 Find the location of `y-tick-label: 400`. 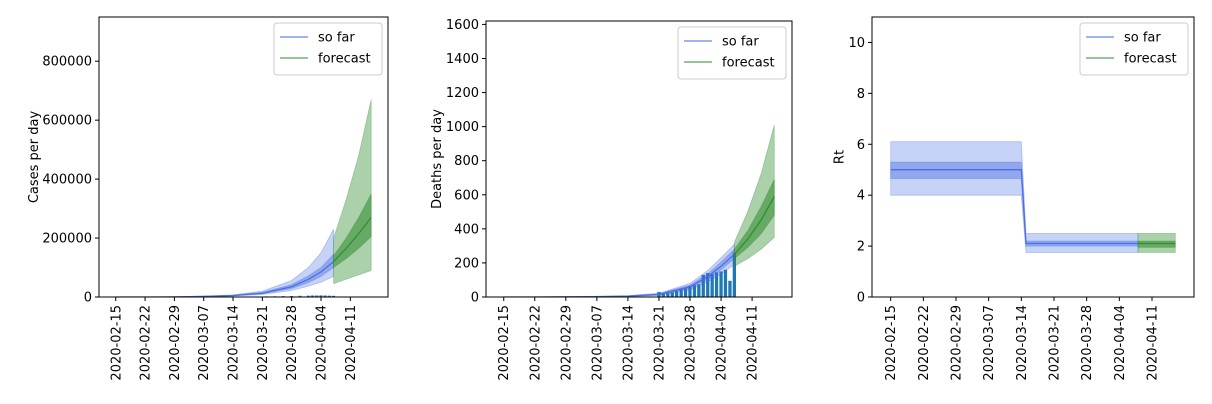

y-tick-label: 400 is located at coordinates (466, 229).